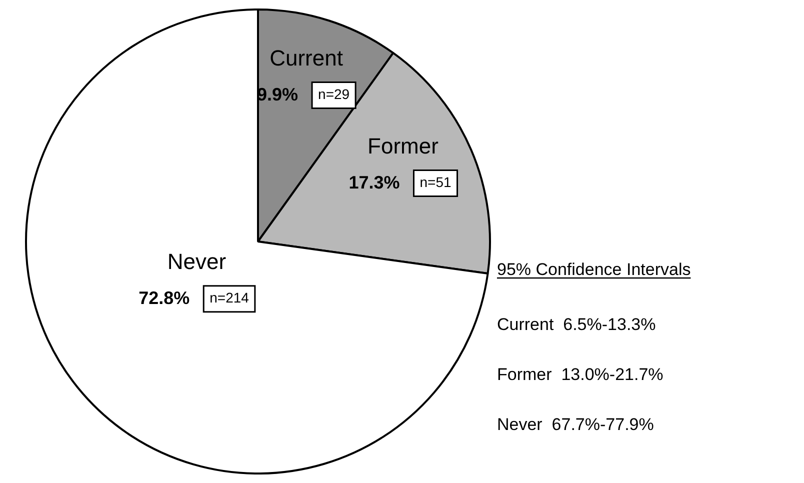 Image resolution: width=804 pixels, height=483 pixels. I want to click on text: Current 6.5%-13.3%, so click(576, 324).